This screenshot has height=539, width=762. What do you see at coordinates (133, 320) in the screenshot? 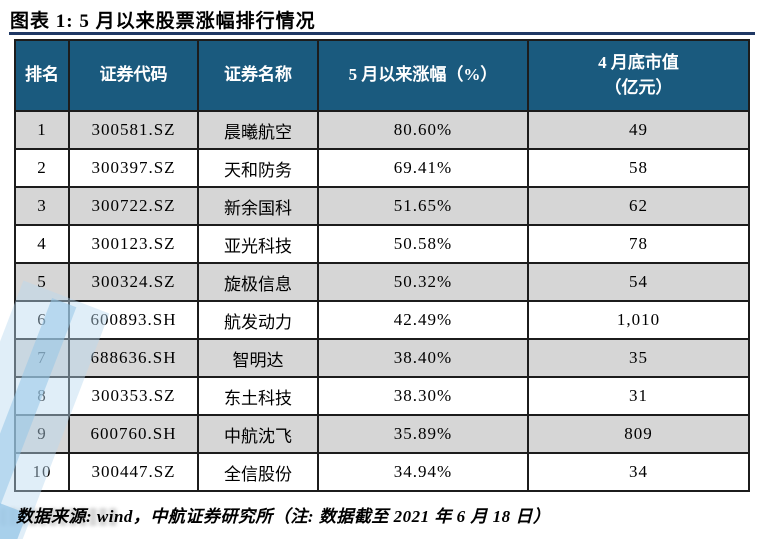
I see `cell-code: 600893.SH` at bounding box center [133, 320].